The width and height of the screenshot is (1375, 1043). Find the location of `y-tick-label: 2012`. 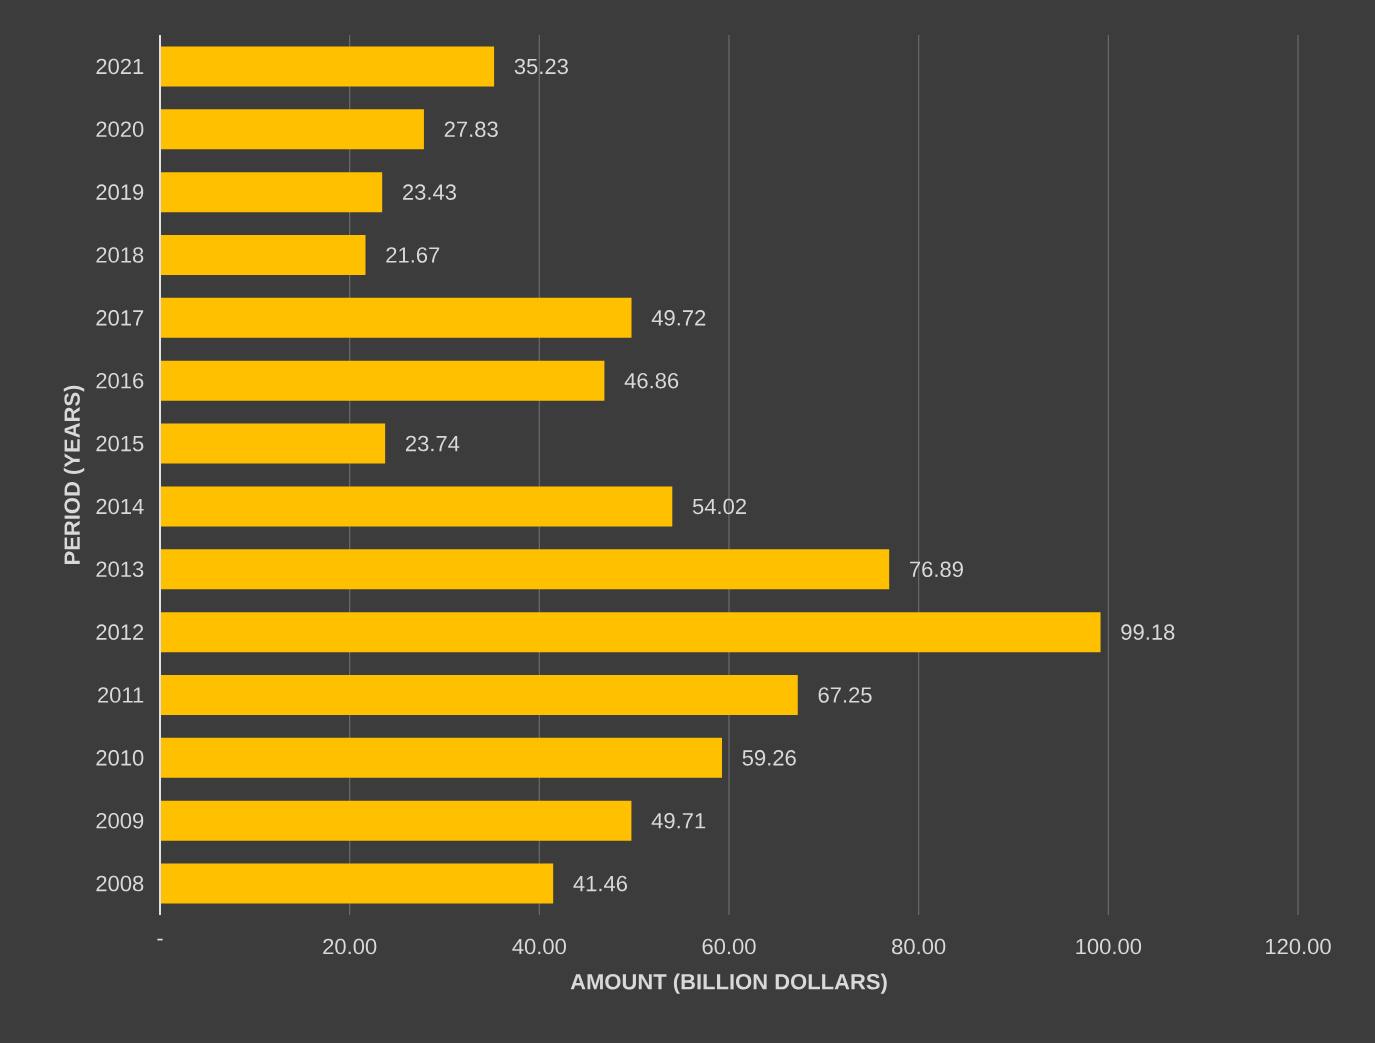

y-tick-label: 2012 is located at coordinates (120, 632).